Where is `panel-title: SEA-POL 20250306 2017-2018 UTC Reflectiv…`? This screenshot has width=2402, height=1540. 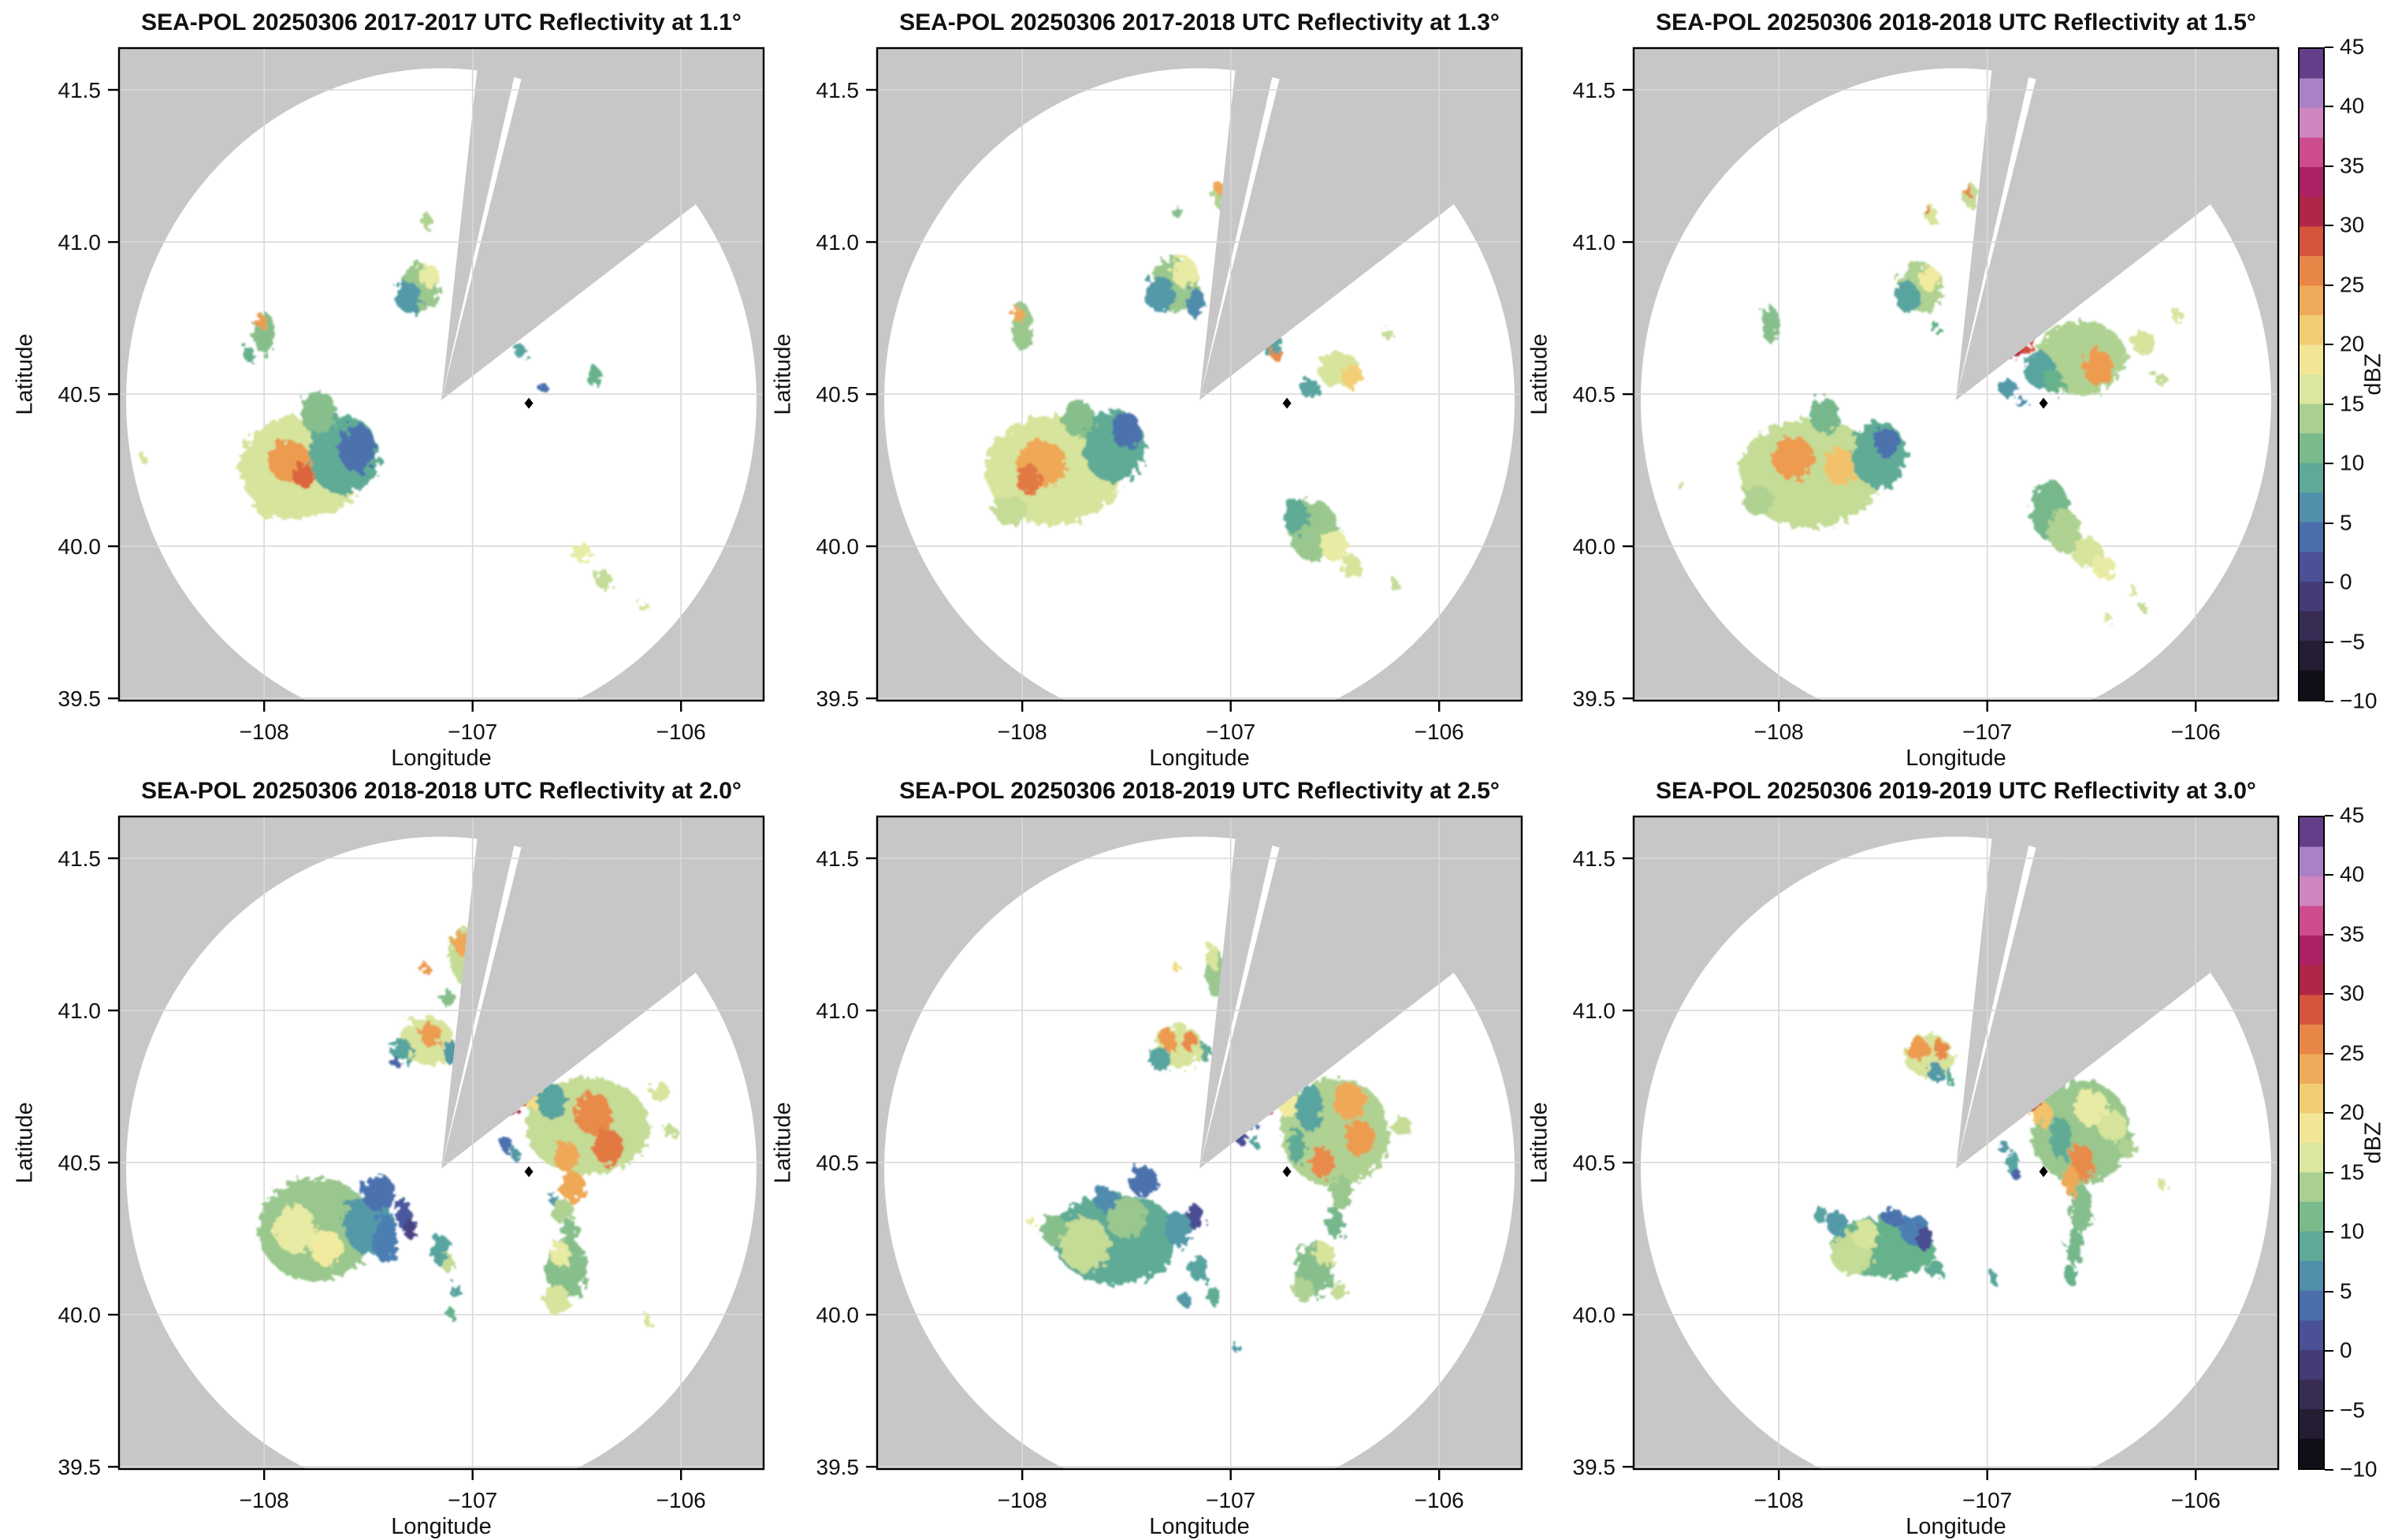
panel-title: SEA-POL 20250306 2017-2018 UTC Reflectiv… is located at coordinates (1199, 22).